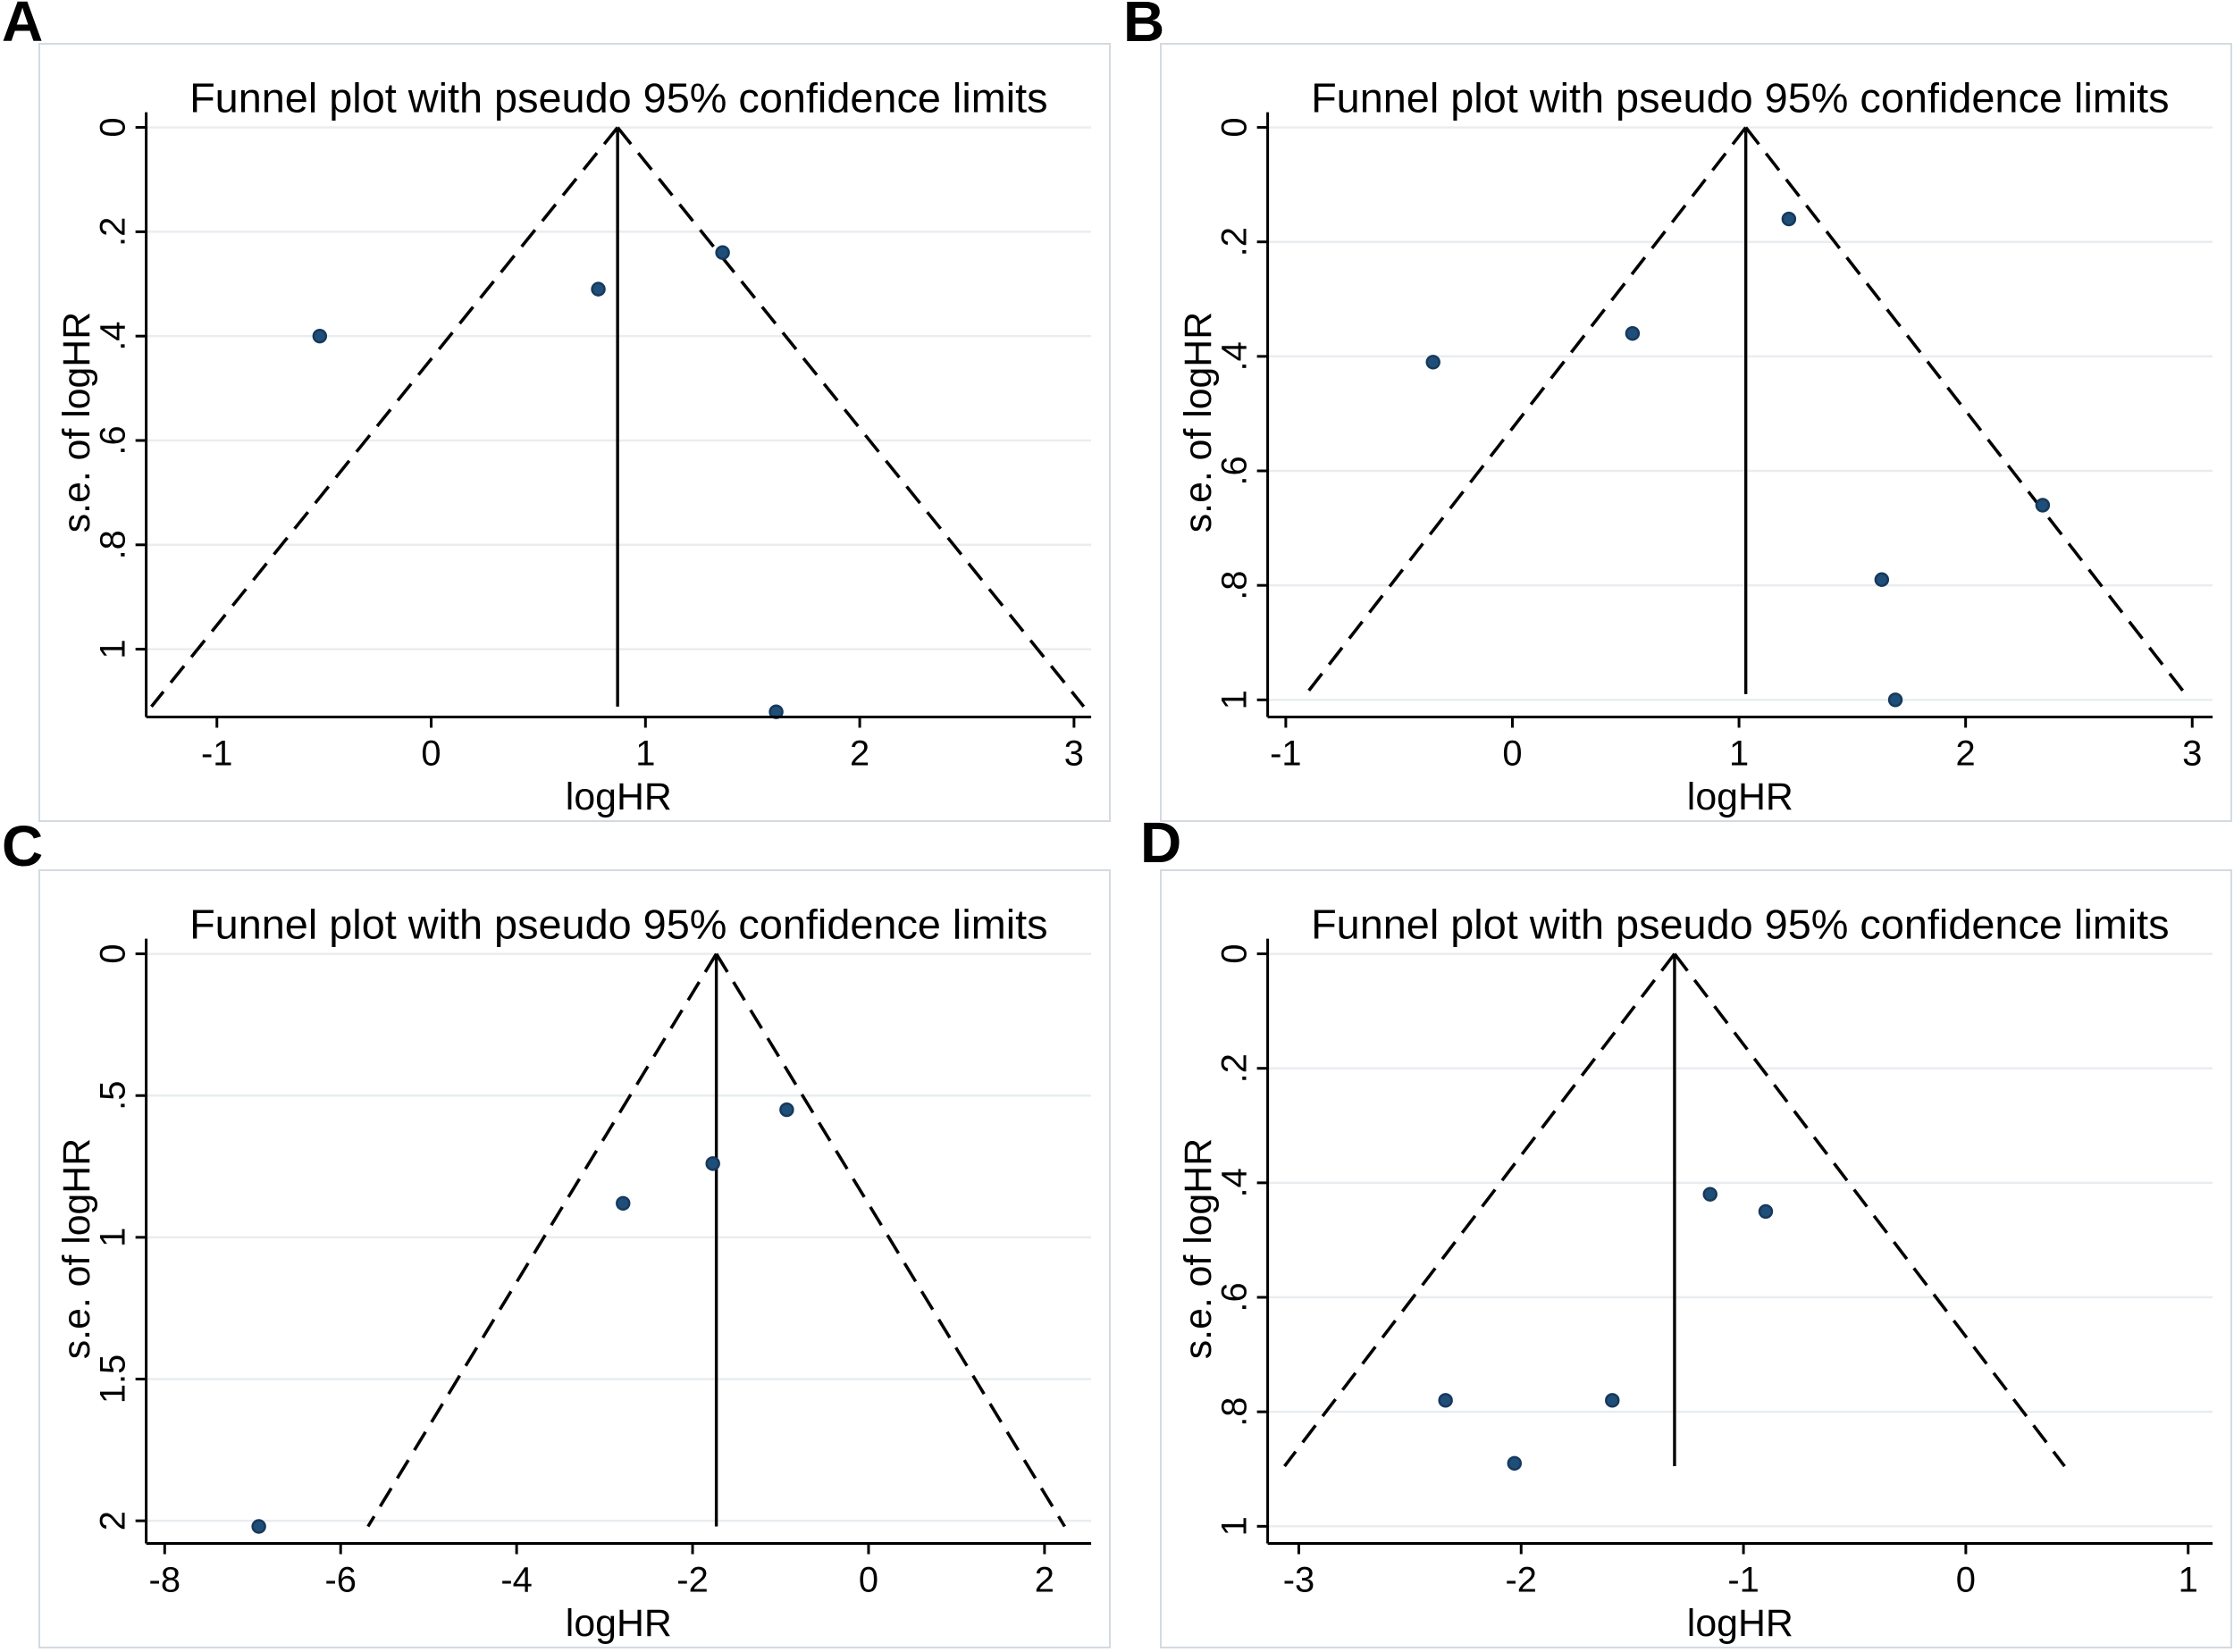 Image resolution: width=2234 pixels, height=1652 pixels. I want to click on panel-label-a: A, so click(23, 27).